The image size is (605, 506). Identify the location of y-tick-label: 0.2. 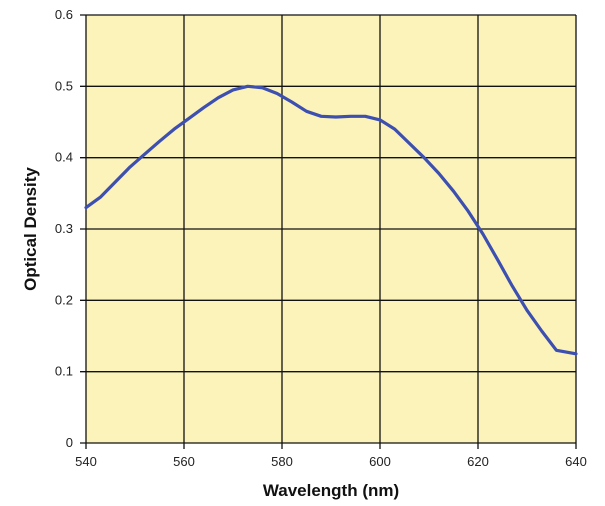
(64, 299).